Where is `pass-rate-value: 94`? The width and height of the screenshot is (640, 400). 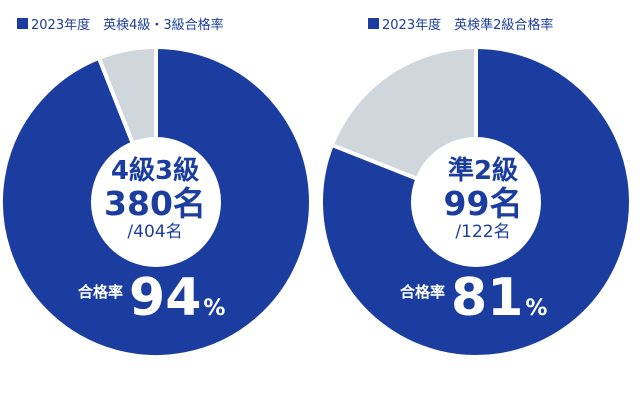
pass-rate-value: 94 is located at coordinates (165, 298).